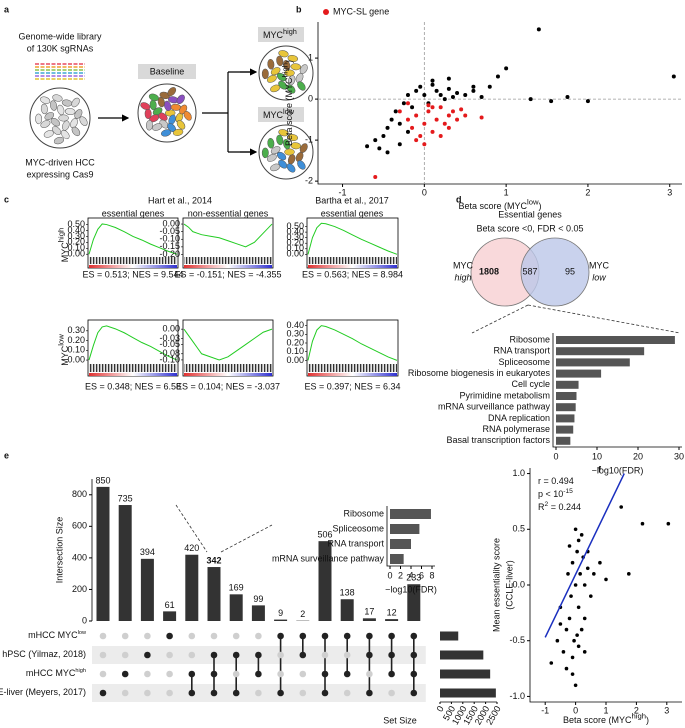 This screenshot has width=685, height=728. I want to click on y-tick-label: -0.05, so click(169, 344).